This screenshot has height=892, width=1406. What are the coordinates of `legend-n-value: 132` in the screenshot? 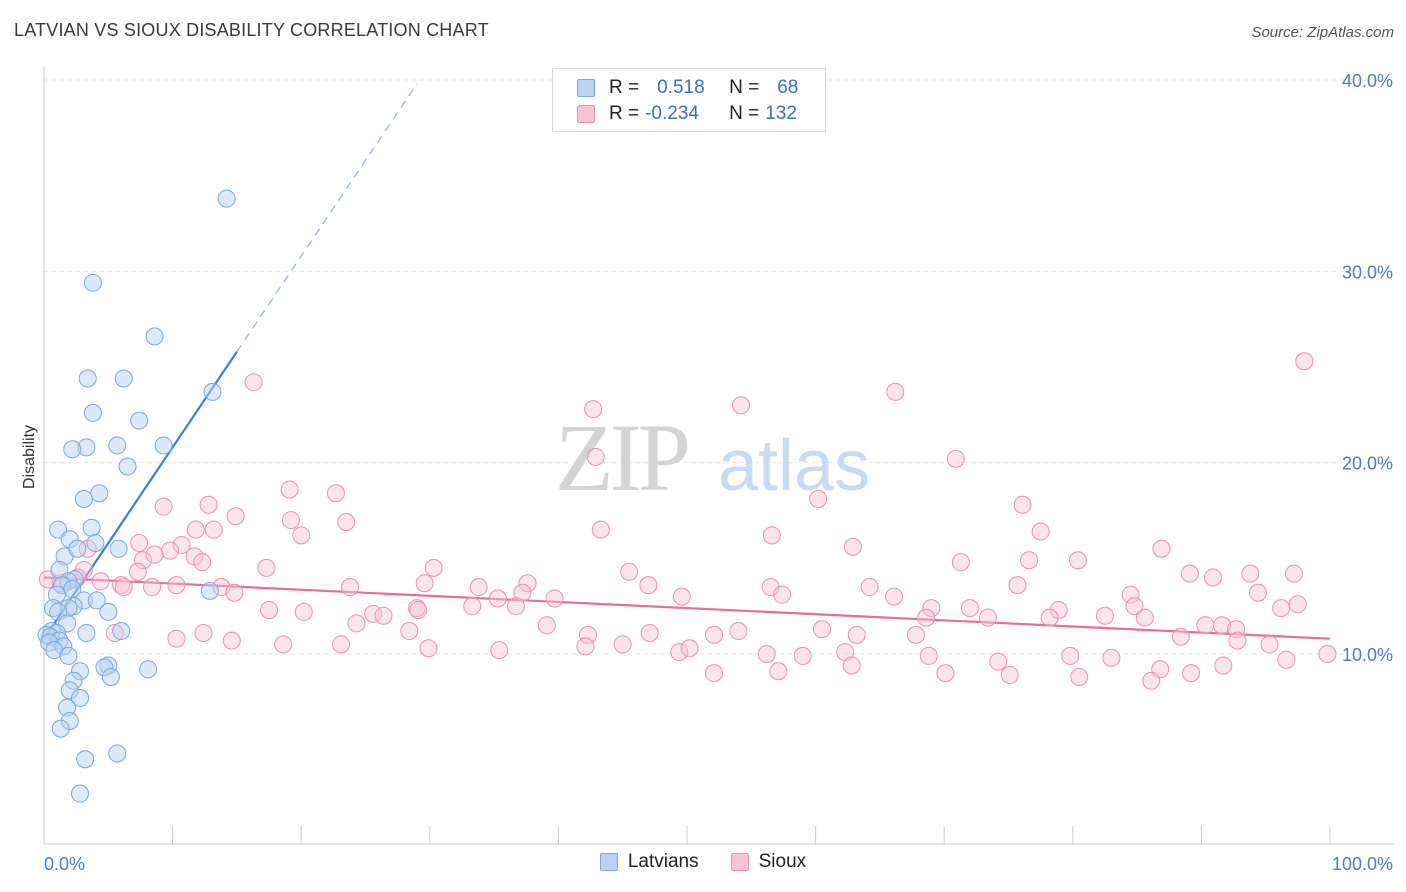 It's located at (781, 113).